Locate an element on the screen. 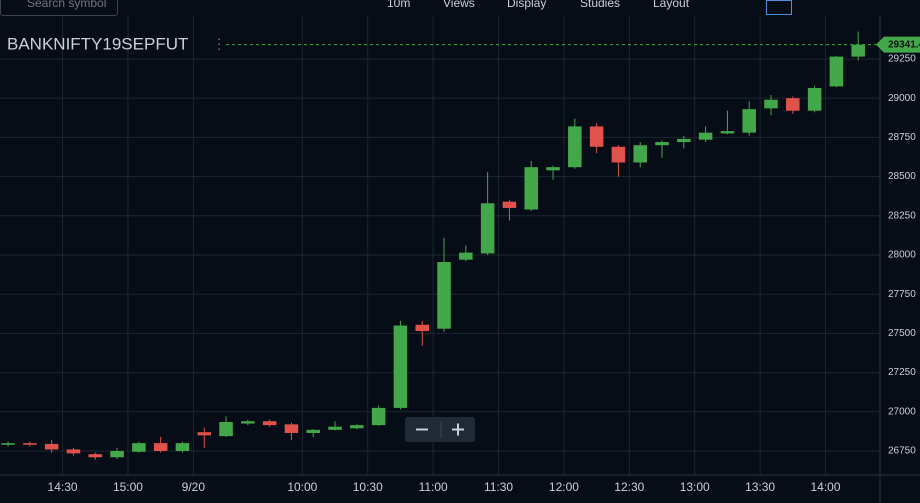  y-tick-label: 27250 is located at coordinates (902, 372).